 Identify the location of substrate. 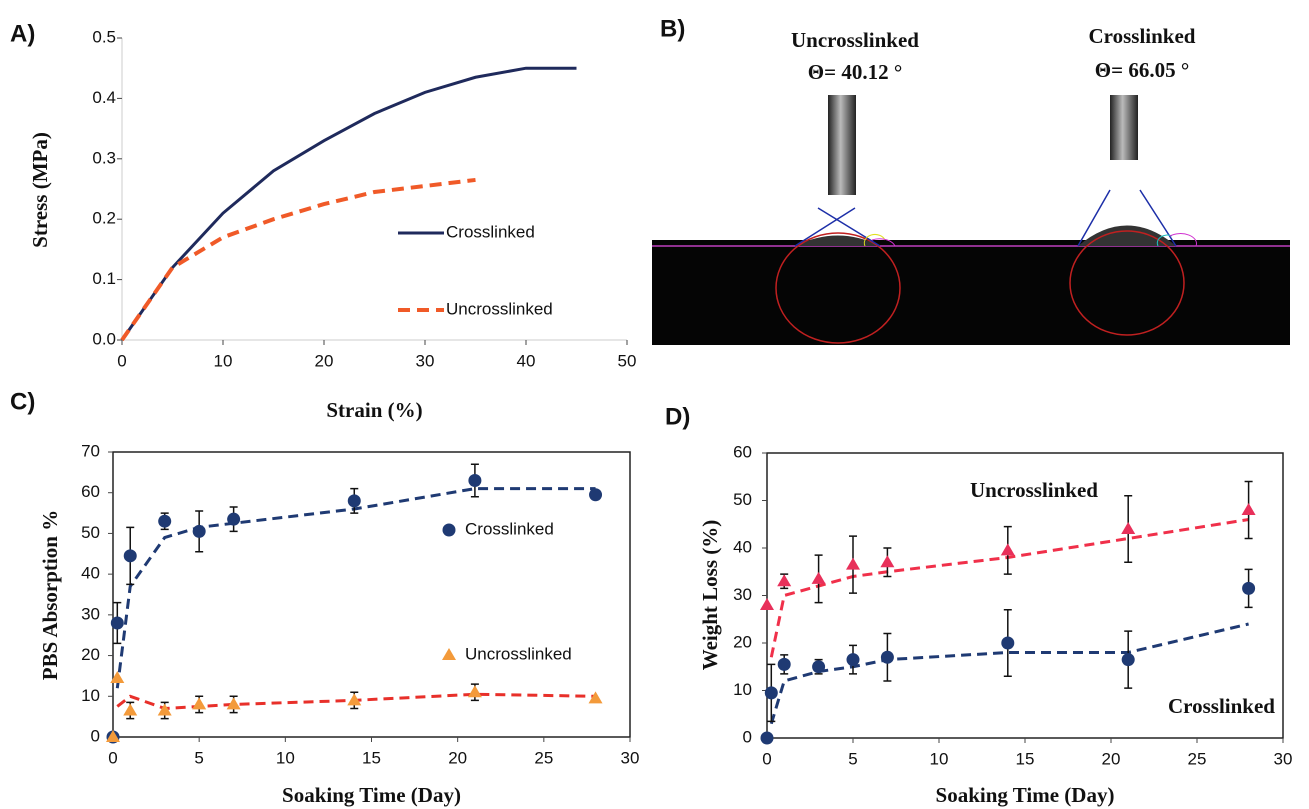
(1143, 292).